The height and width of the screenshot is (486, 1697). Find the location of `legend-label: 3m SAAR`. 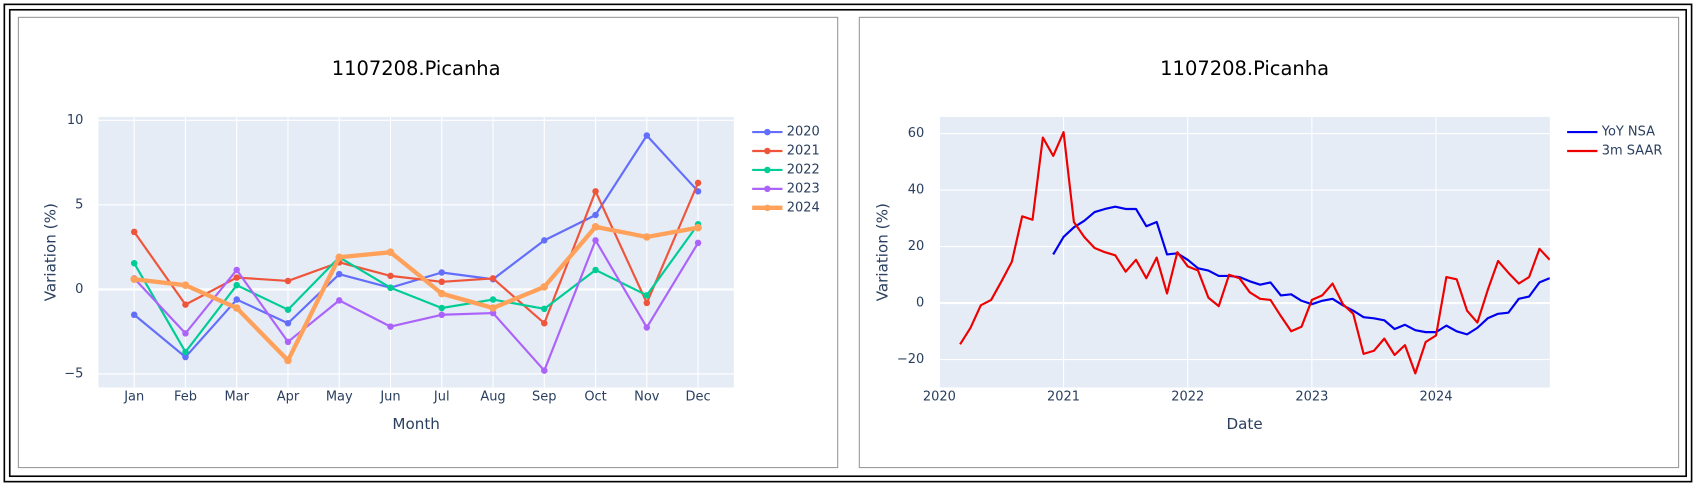

legend-label: 3m SAAR is located at coordinates (1632, 151).